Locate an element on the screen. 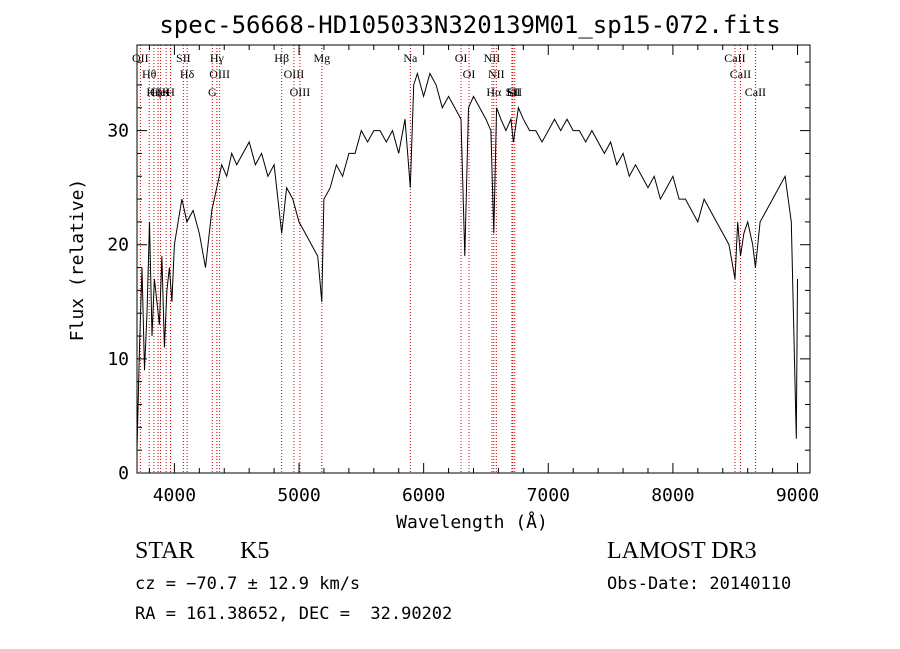 The width and height of the screenshot is (900, 649). line-label-12: Hβ is located at coordinates (281, 58).